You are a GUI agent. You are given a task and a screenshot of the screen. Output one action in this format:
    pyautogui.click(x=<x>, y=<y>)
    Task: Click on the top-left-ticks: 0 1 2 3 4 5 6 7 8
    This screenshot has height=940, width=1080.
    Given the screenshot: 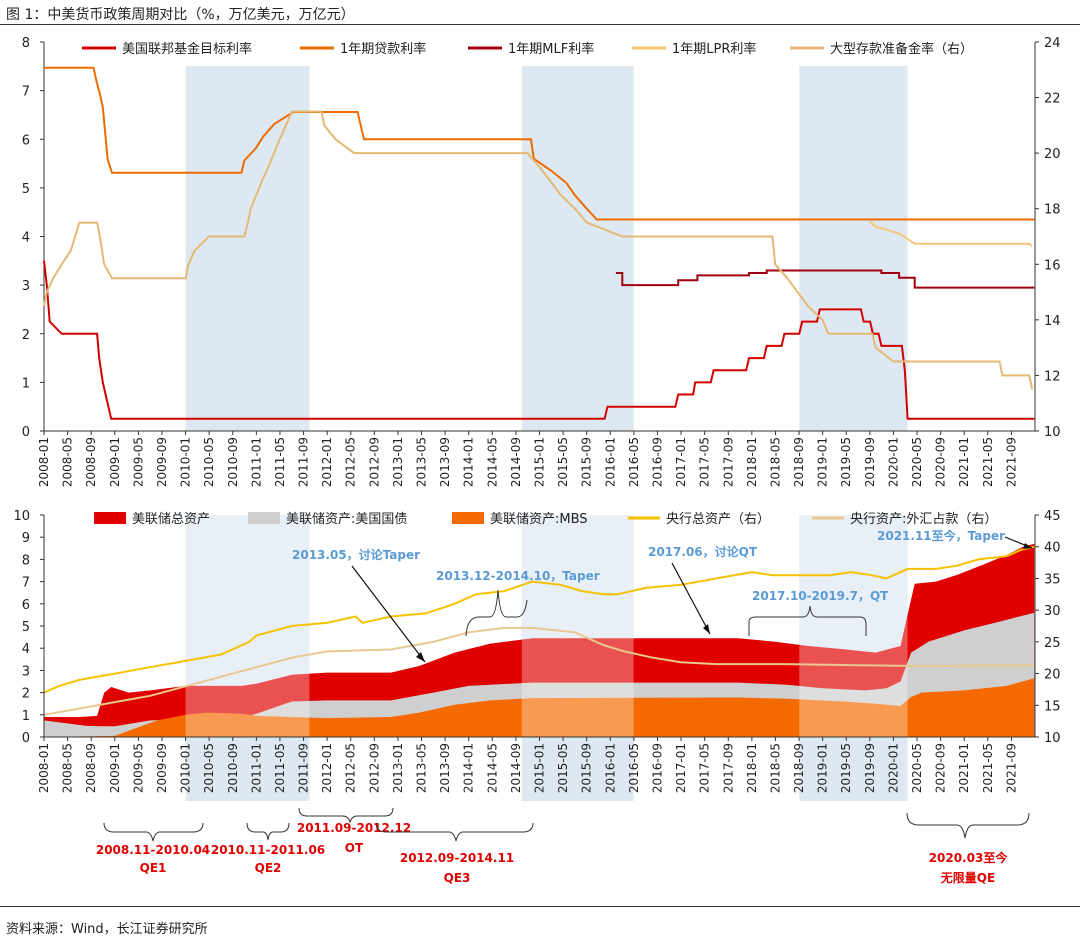 What is the action you would take?
    pyautogui.click(x=33, y=238)
    